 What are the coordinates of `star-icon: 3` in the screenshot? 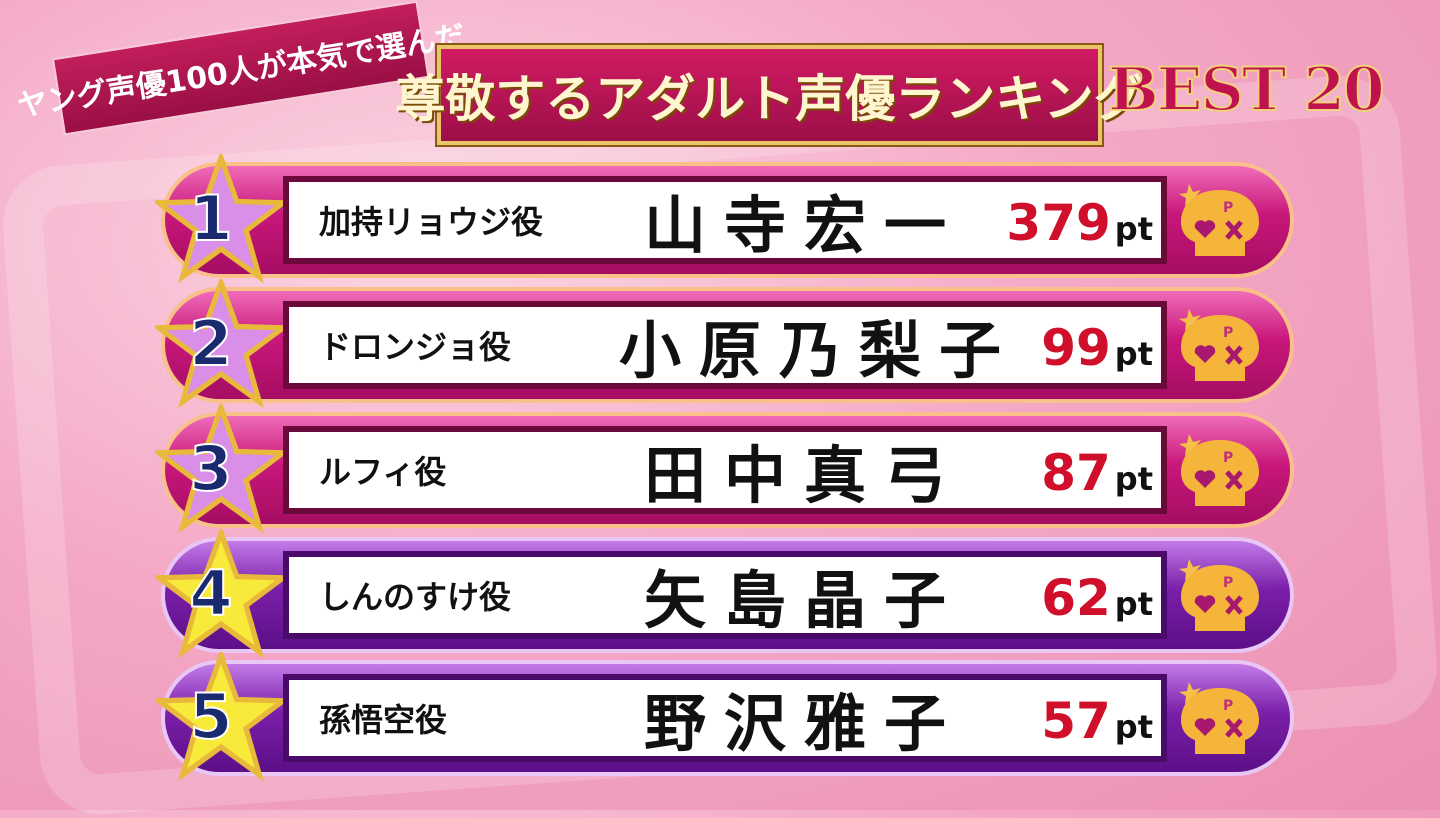 It's located at (221, 468).